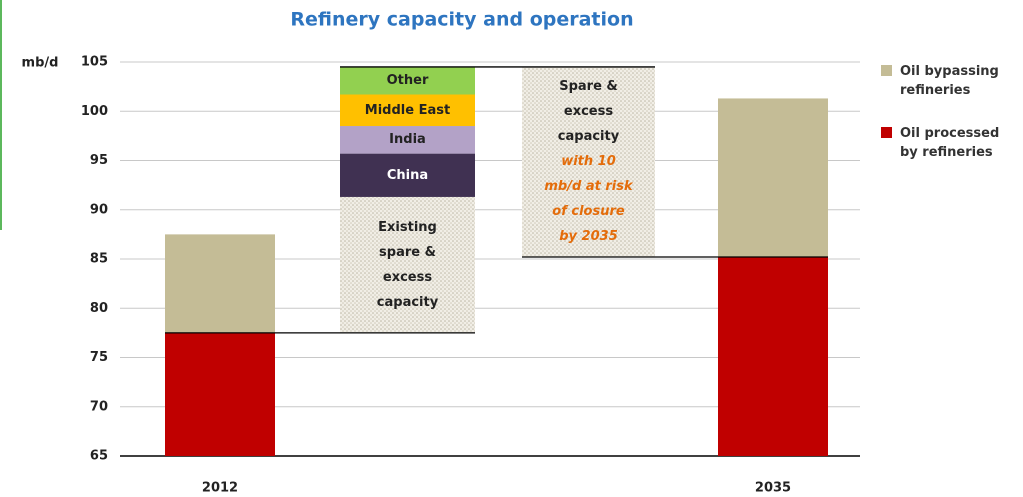  Describe the element at coordinates (99, 308) in the screenshot. I see `y-tick-label: 80` at that location.